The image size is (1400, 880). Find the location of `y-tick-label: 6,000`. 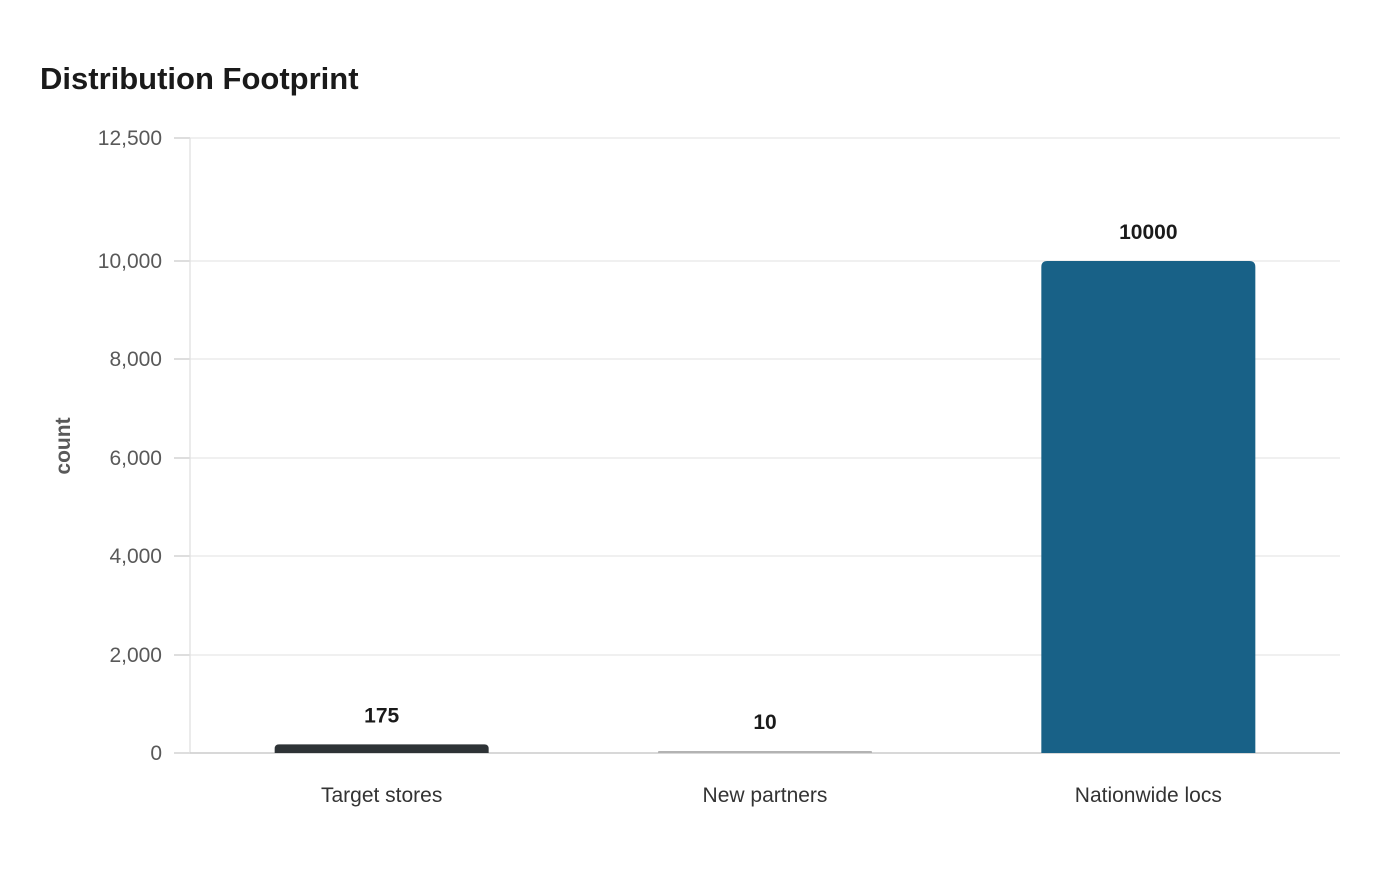

y-tick-label: 6,000 is located at coordinates (135, 458).